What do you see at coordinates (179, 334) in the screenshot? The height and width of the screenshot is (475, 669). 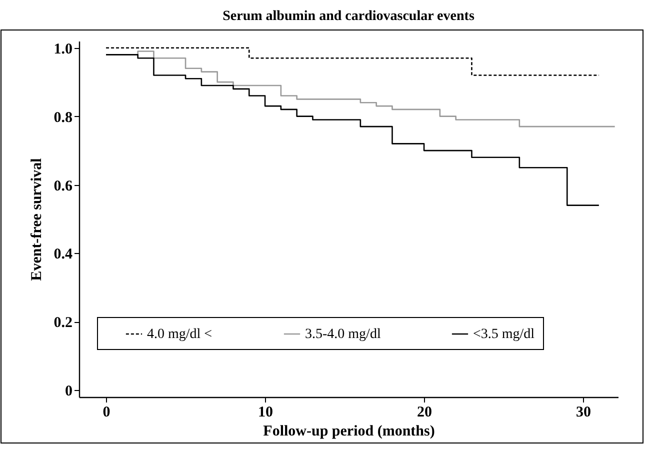 I see `legend-label: 4.0 mg/dl <` at bounding box center [179, 334].